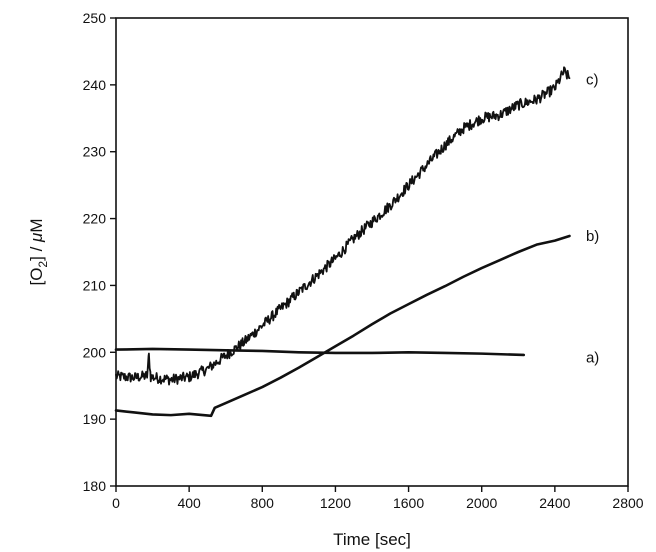 The width and height of the screenshot is (656, 552). I want to click on series-labels: a) b) c), so click(592, 219).